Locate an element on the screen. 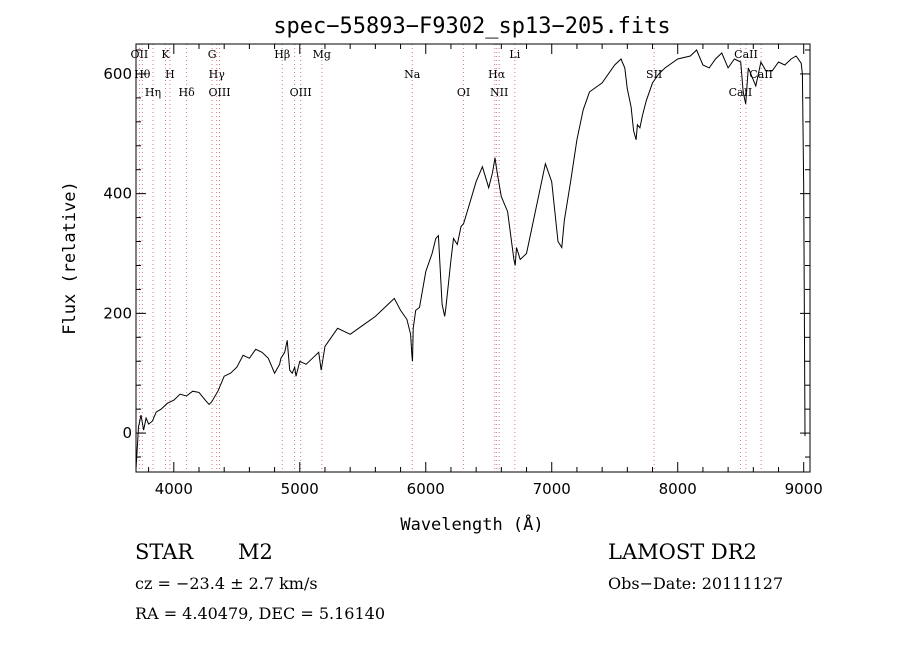 This screenshot has height=650, width=900. spectral-line-label: G is located at coordinates (212, 54).